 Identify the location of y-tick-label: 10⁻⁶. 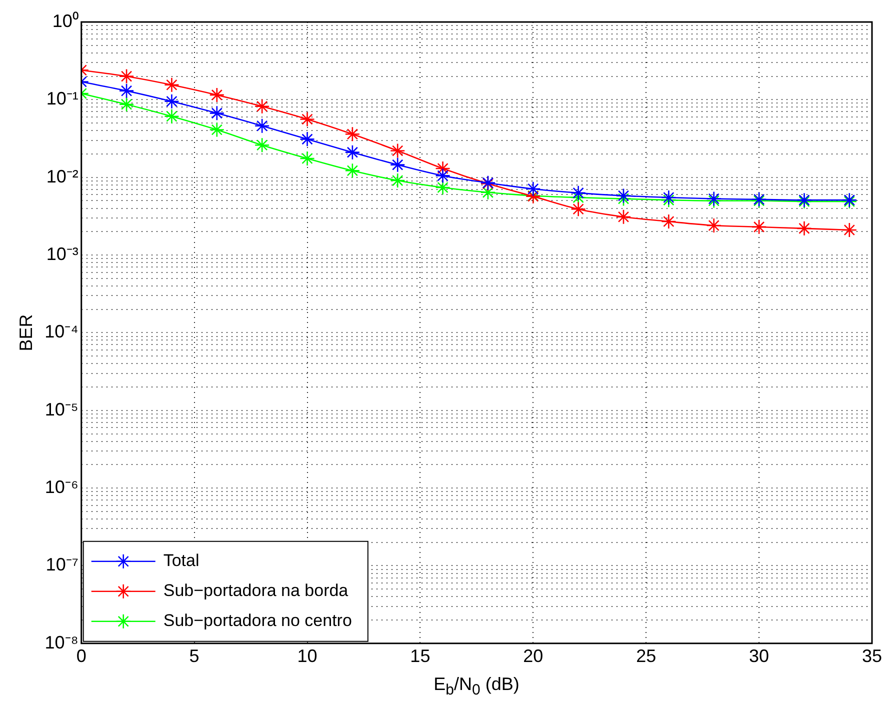
(61, 487).